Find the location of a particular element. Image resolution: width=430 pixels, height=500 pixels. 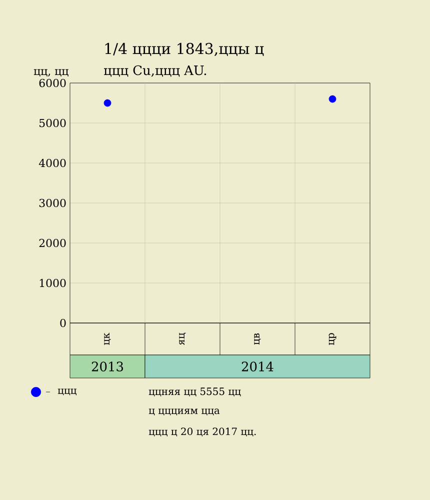

y-axis-title: цц, цц is located at coordinates (51, 73).